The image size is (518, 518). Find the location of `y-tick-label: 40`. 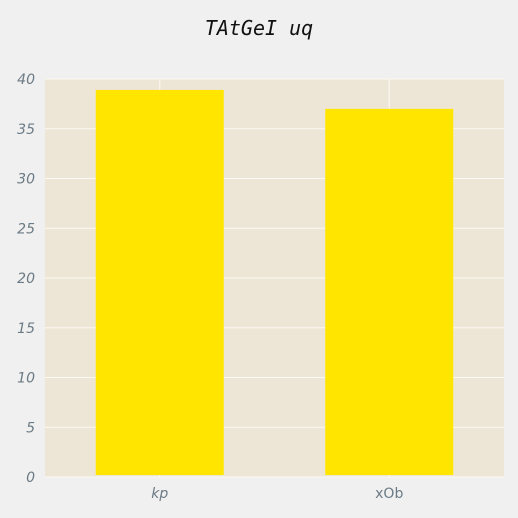

y-tick-label: 40 is located at coordinates (26, 80).